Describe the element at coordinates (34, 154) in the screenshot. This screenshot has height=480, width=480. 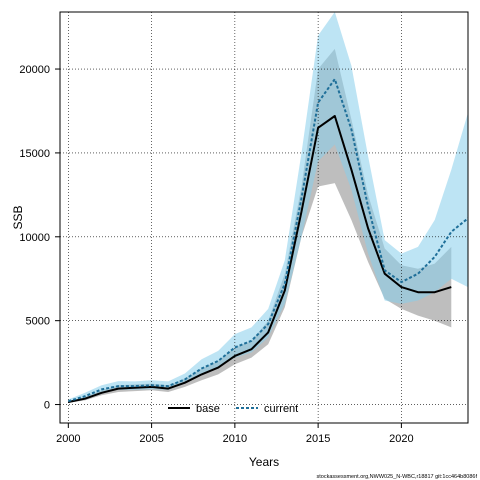
I see `y-tick-label-15000: 15000` at that location.